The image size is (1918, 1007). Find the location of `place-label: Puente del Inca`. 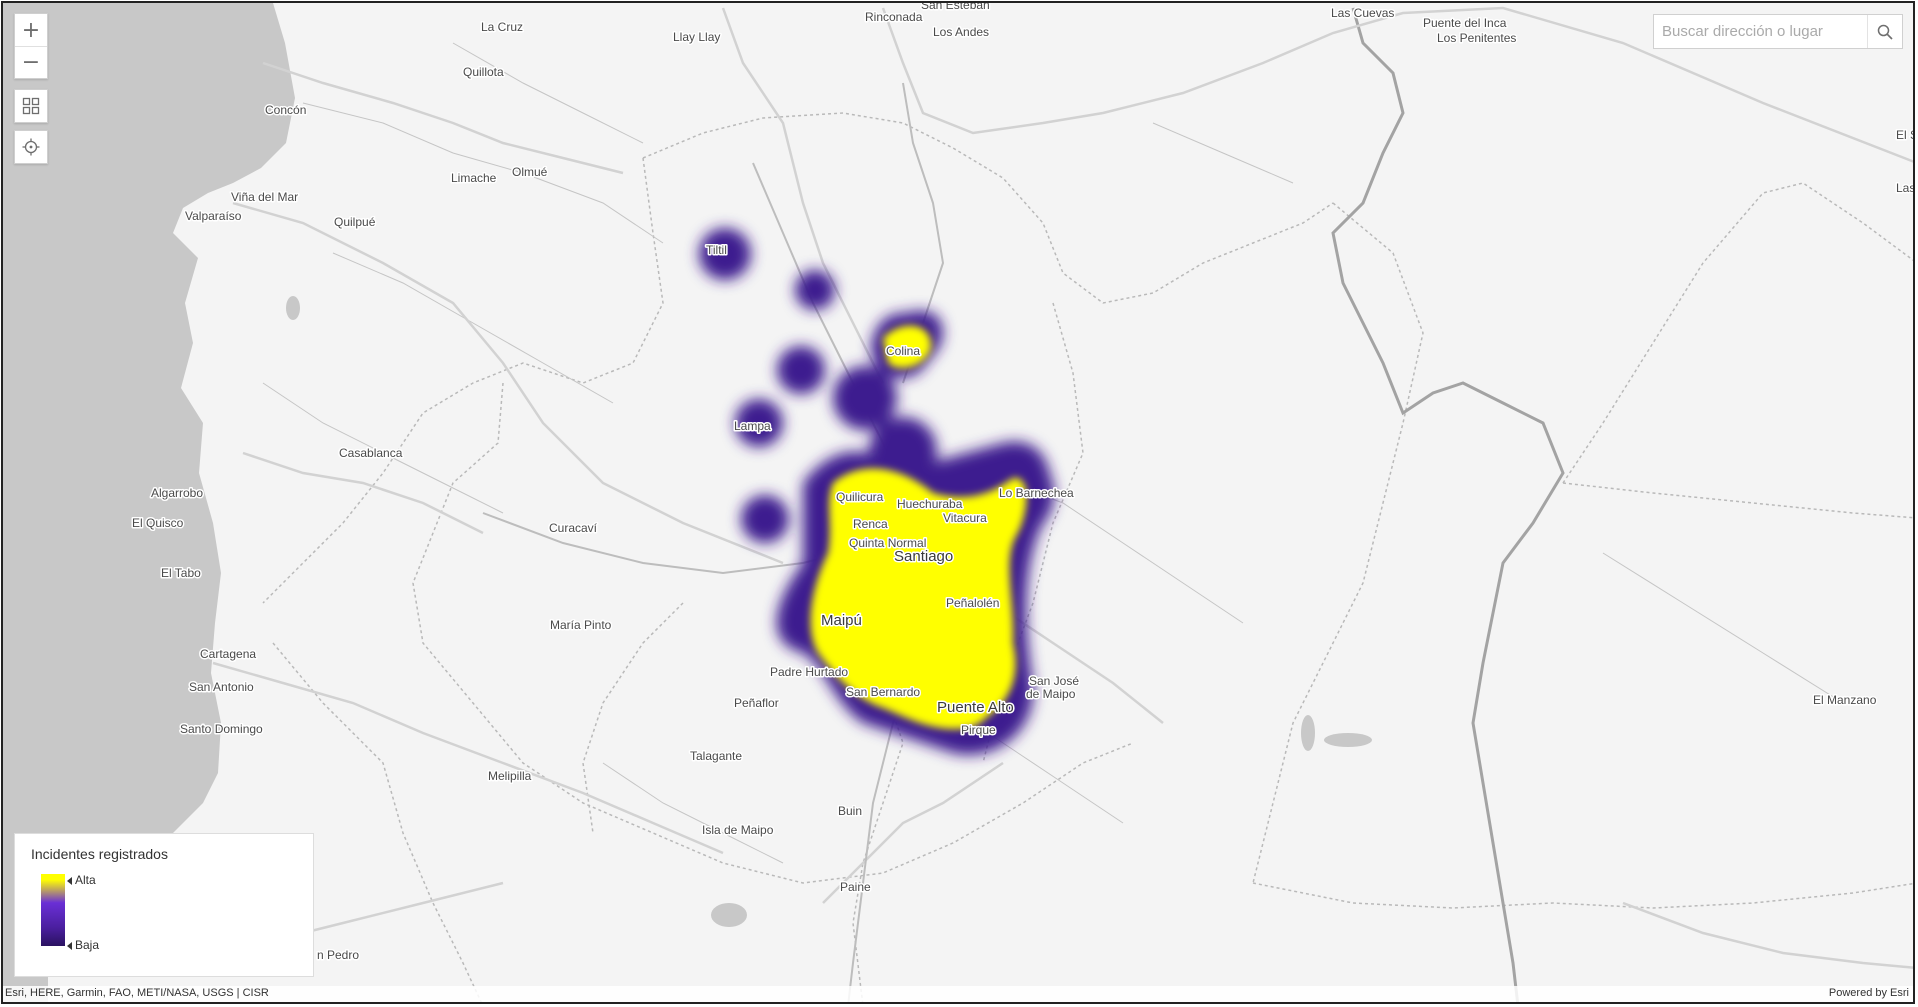

place-label: Puente del Inca is located at coordinates (1465, 23).